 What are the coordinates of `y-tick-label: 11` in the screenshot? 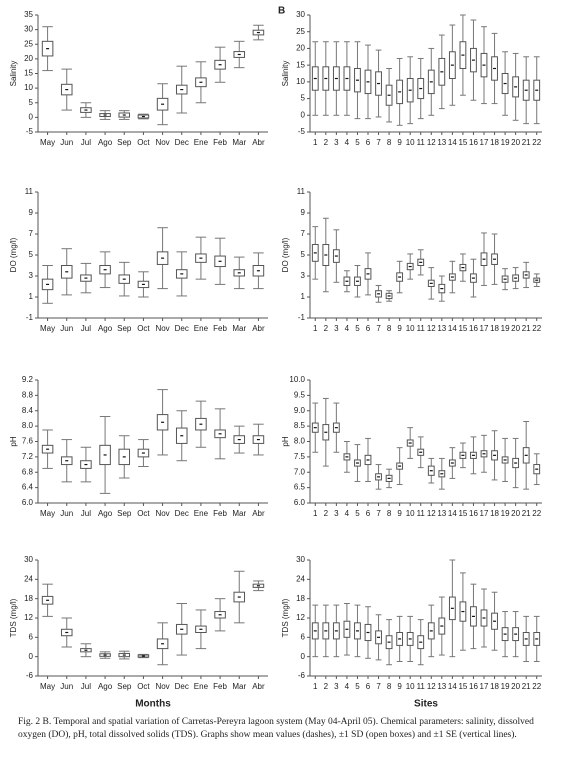 It's located at (29, 191).